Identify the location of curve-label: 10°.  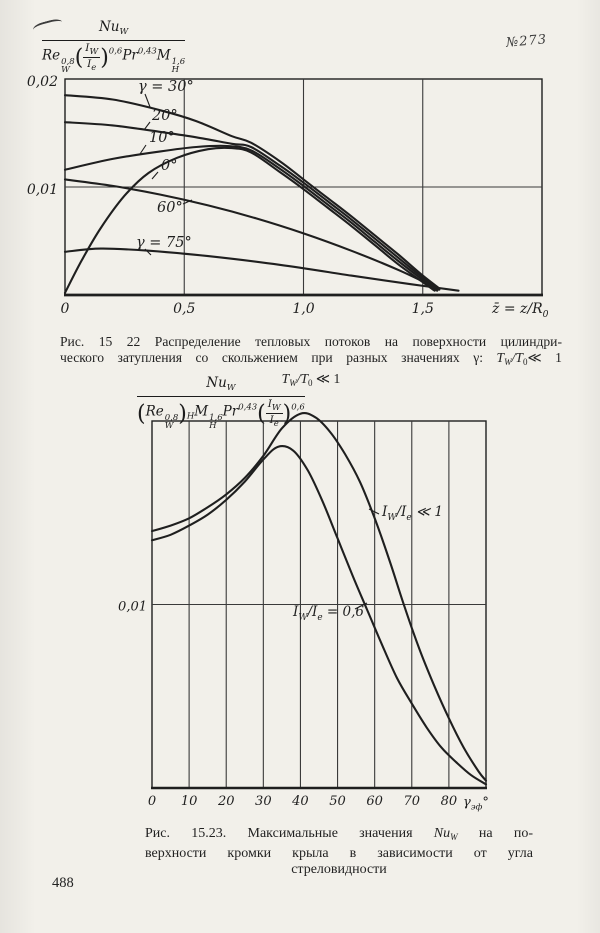
(162, 138).